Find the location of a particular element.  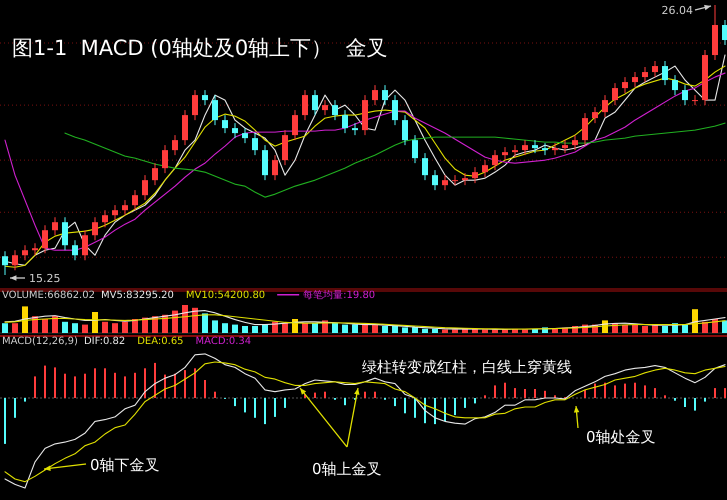

text: DEA:0.65 is located at coordinates (160, 341).